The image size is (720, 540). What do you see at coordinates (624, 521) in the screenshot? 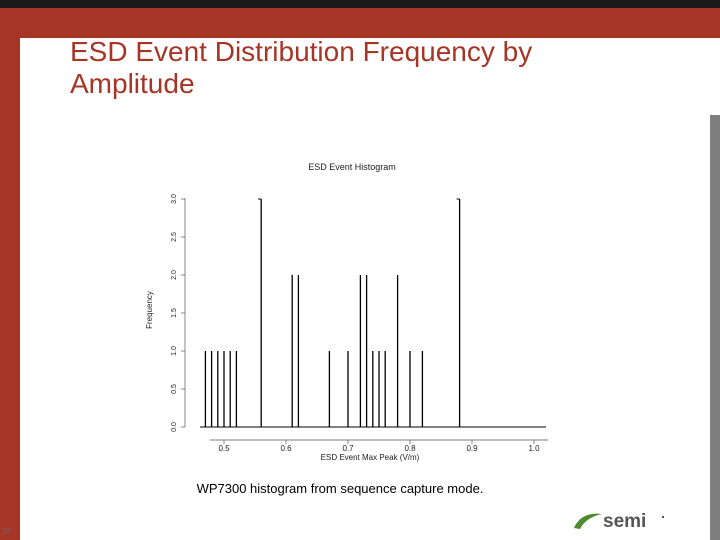
I see `logo-wordmark: semi` at bounding box center [624, 521].